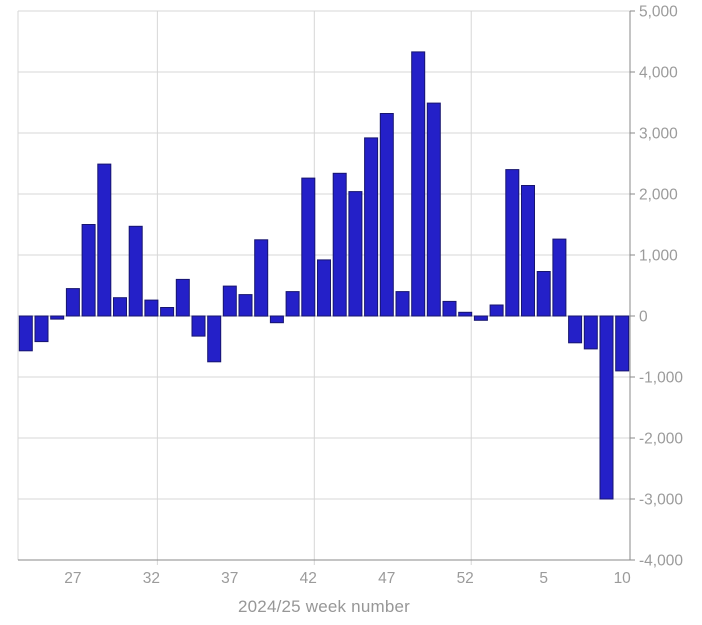 This screenshot has width=702, height=625. I want to click on x-tick-label-47: 47, so click(386, 578).